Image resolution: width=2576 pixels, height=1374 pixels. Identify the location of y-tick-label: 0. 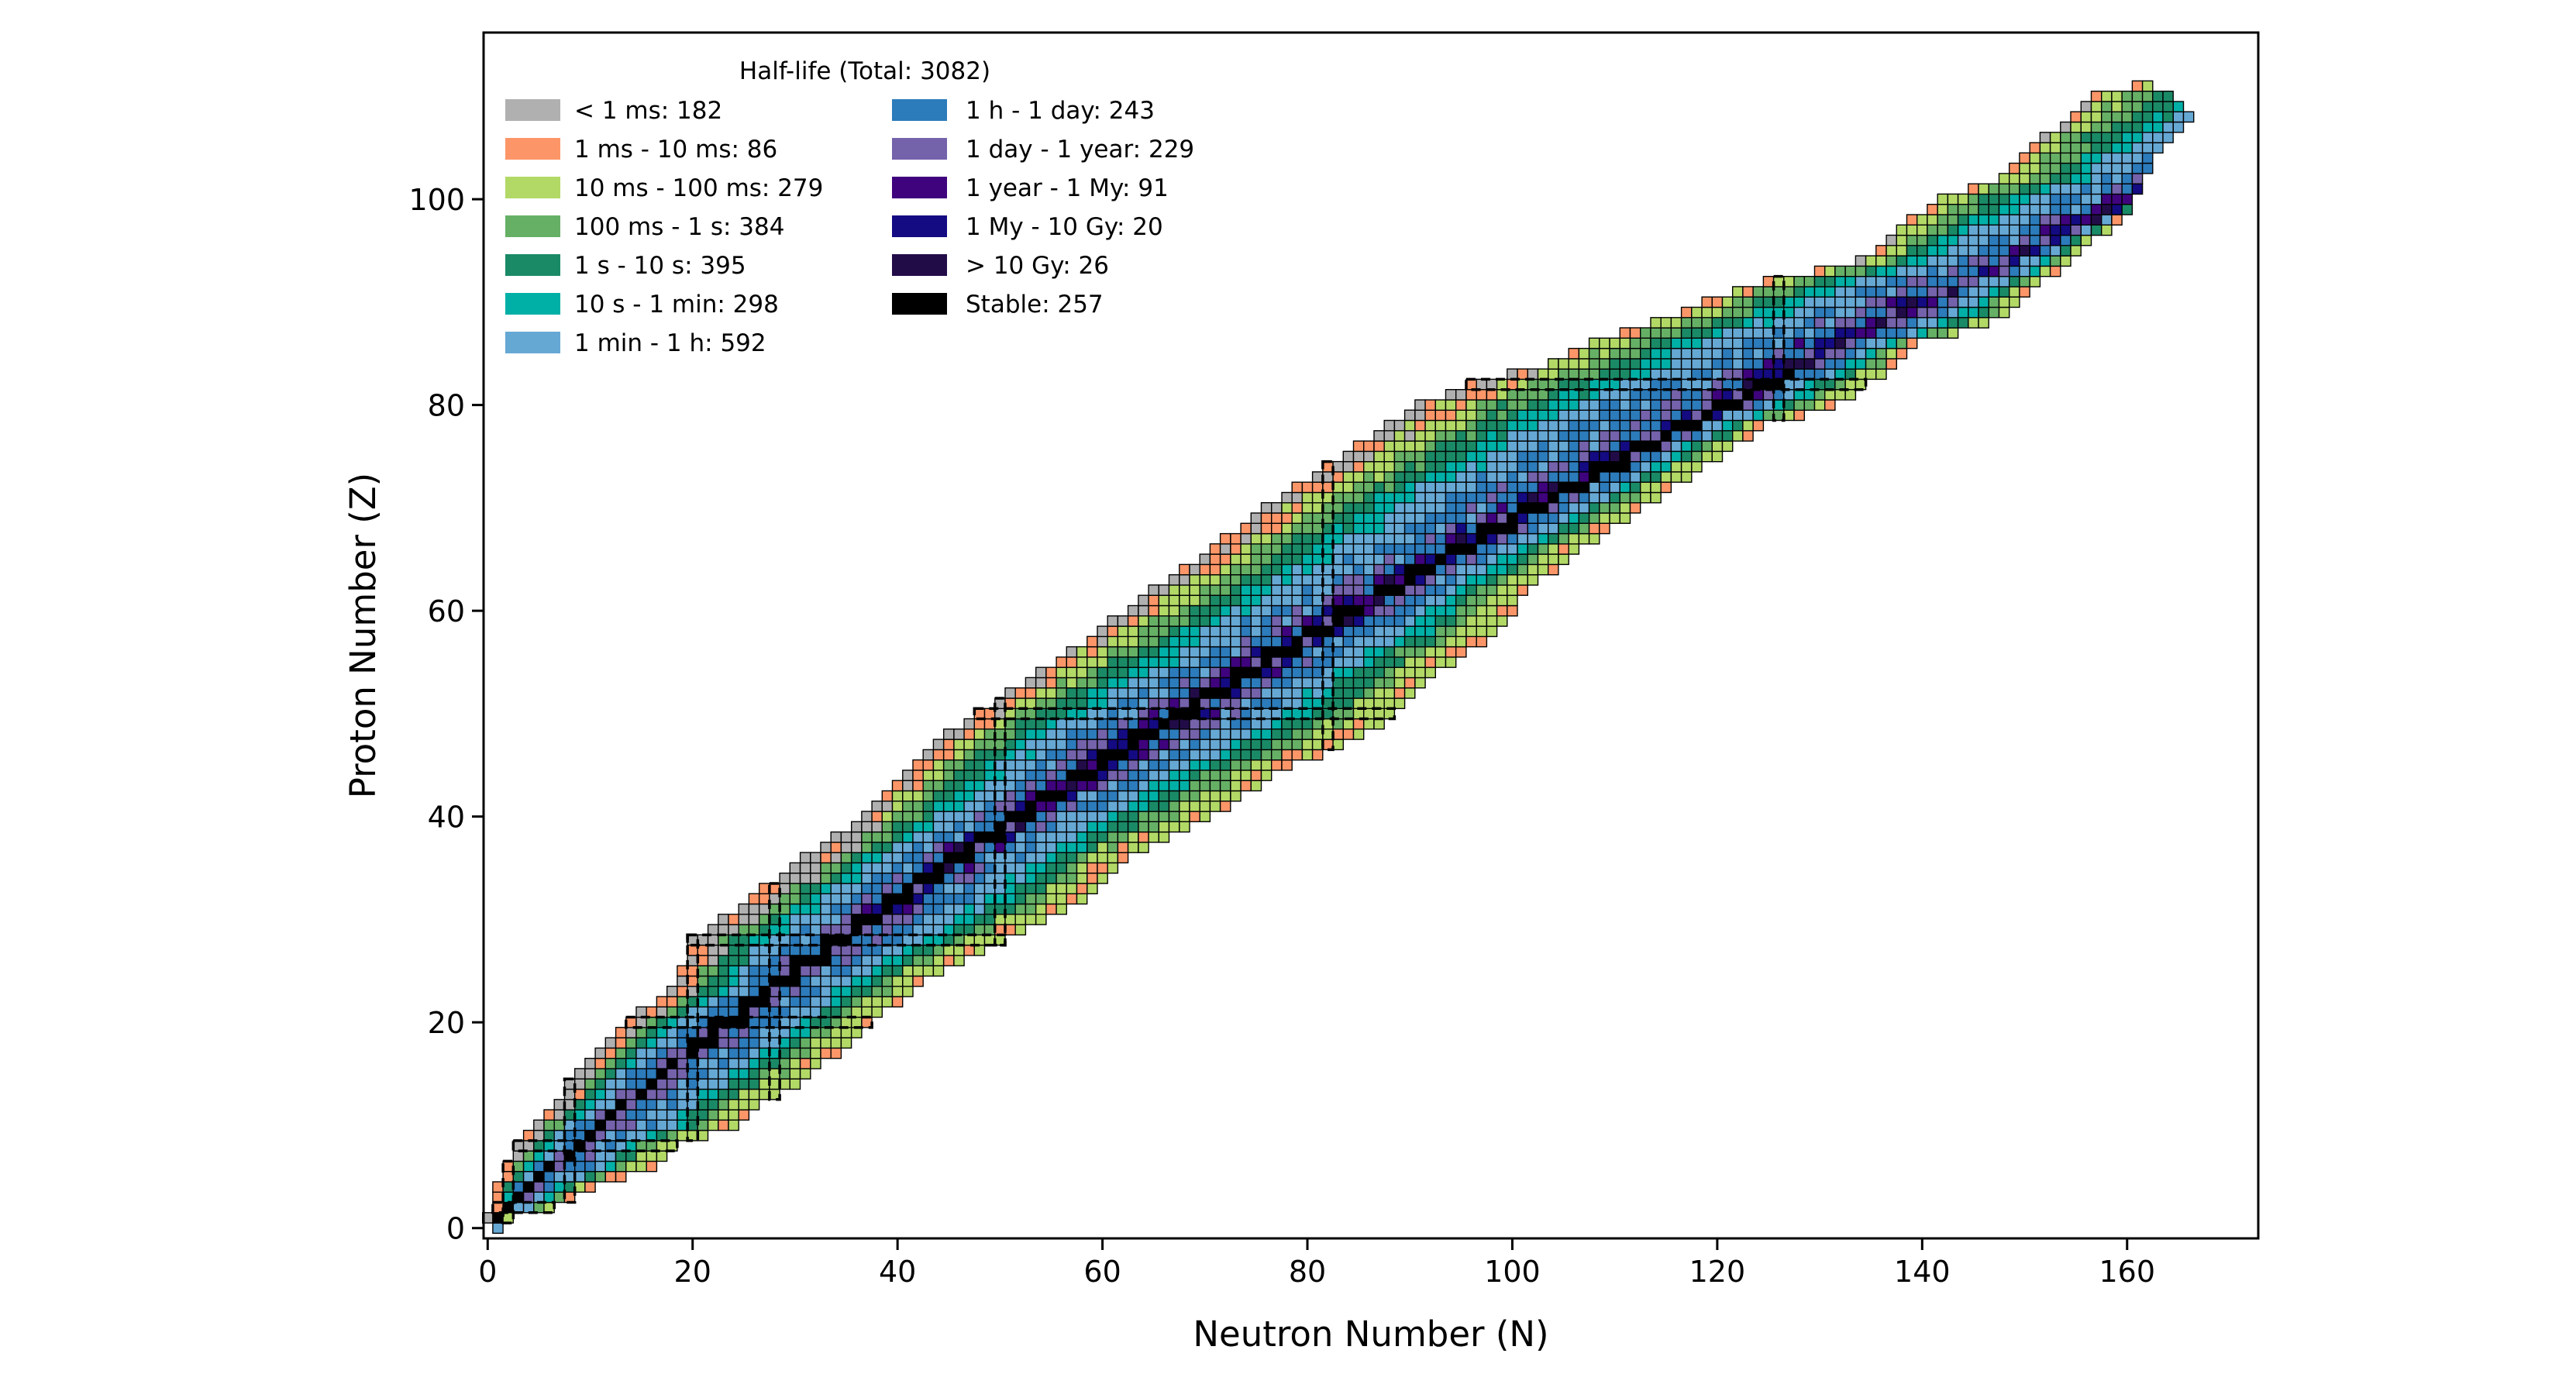
(455, 1229).